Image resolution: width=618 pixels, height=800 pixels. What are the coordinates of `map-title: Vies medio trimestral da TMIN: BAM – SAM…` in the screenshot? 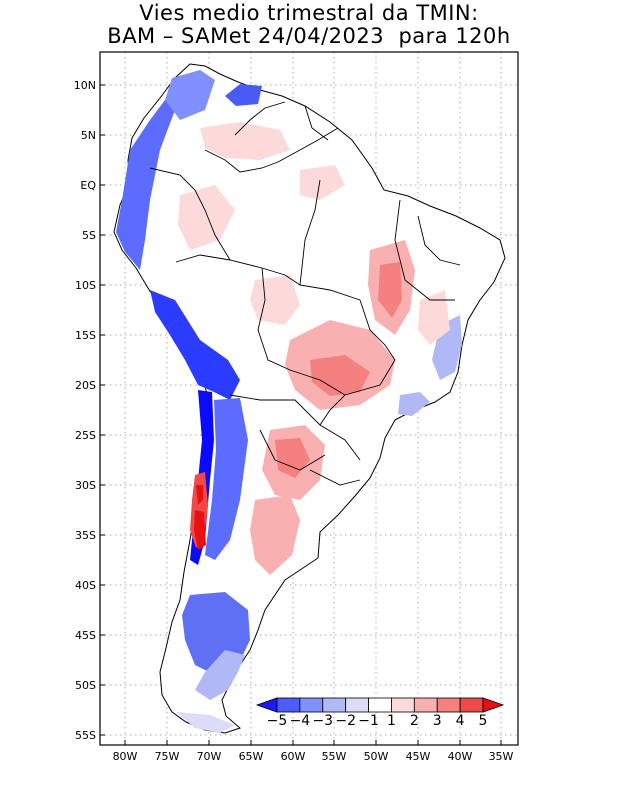 It's located at (309, 25).